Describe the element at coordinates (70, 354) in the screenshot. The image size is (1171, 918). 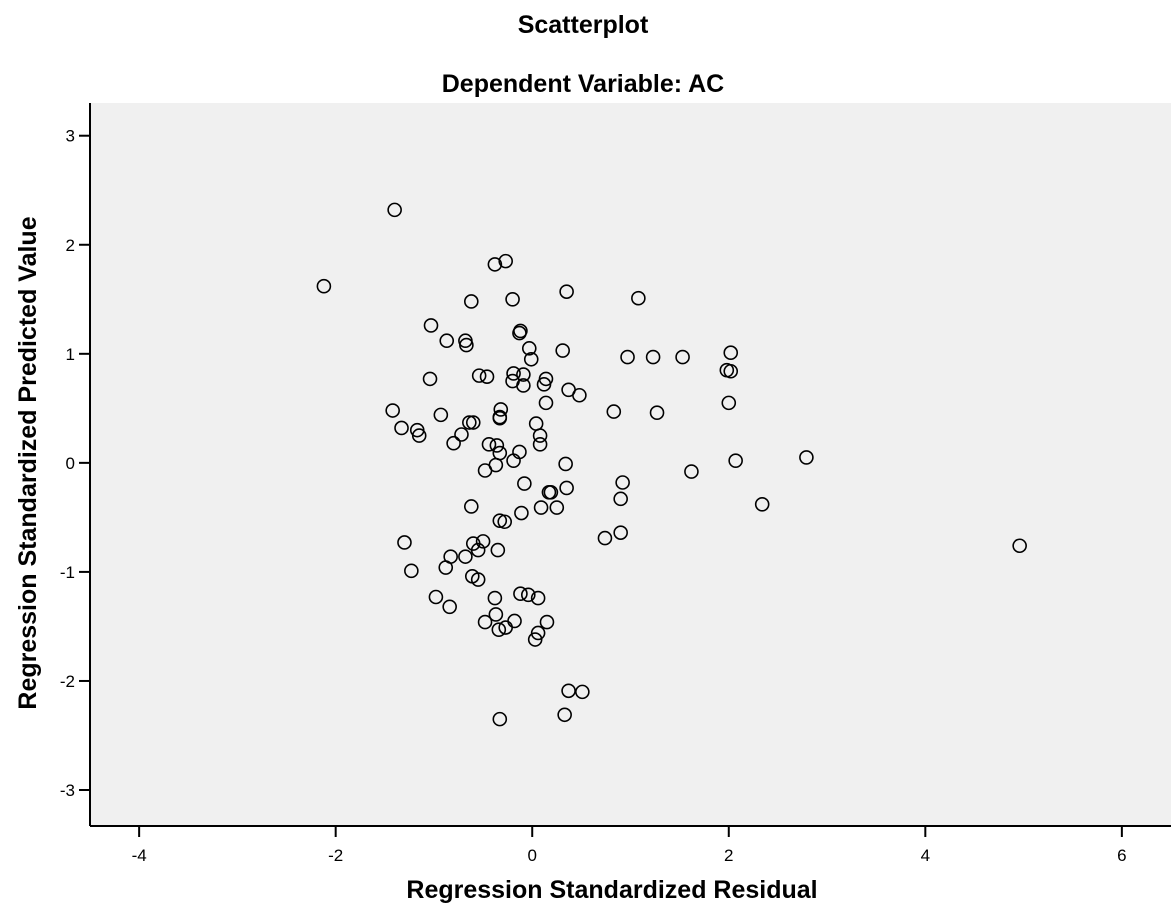
I see `y-tick-label: 1` at that location.